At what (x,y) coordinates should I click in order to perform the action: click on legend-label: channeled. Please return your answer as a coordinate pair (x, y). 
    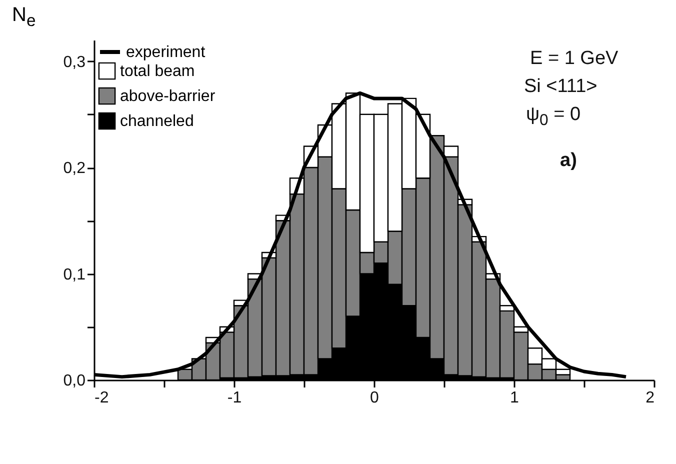
    Looking at the image, I should click on (157, 121).